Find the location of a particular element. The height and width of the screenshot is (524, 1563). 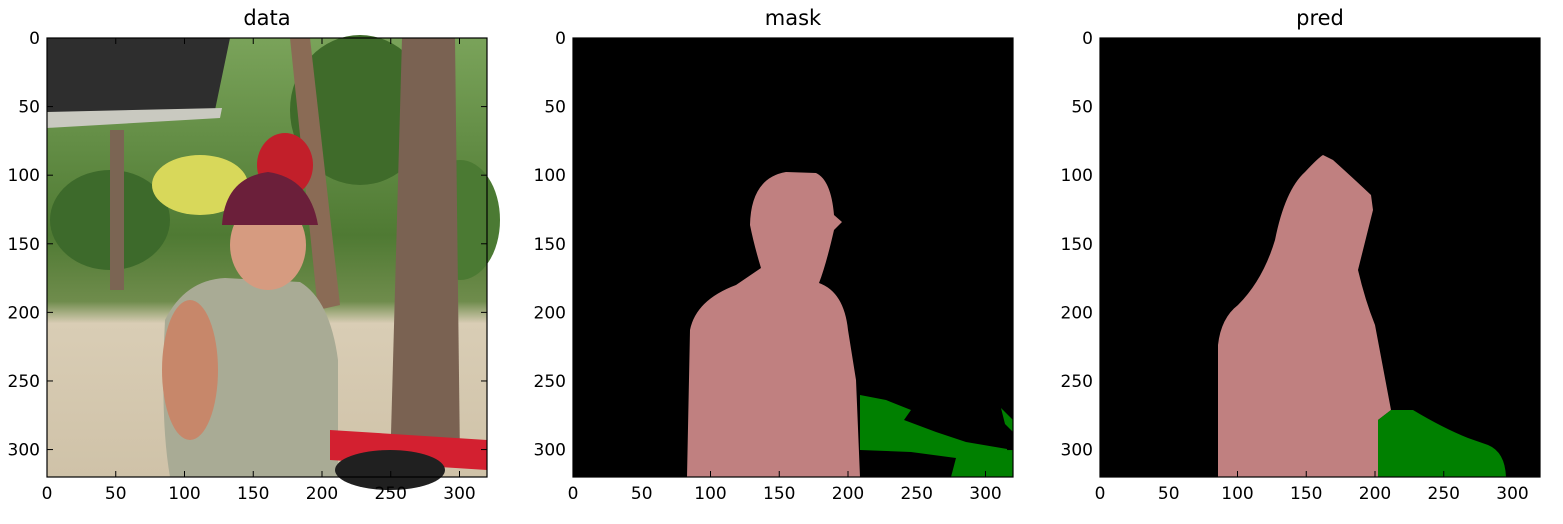

panel-title: mask is located at coordinates (793, 18).